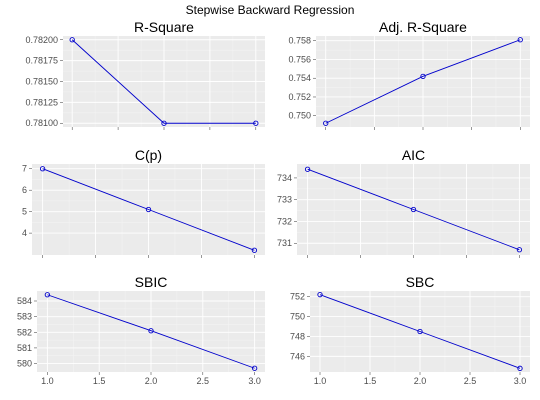  Describe the element at coordinates (299, 116) in the screenshot. I see `y-tick-label: 0.750` at that location.